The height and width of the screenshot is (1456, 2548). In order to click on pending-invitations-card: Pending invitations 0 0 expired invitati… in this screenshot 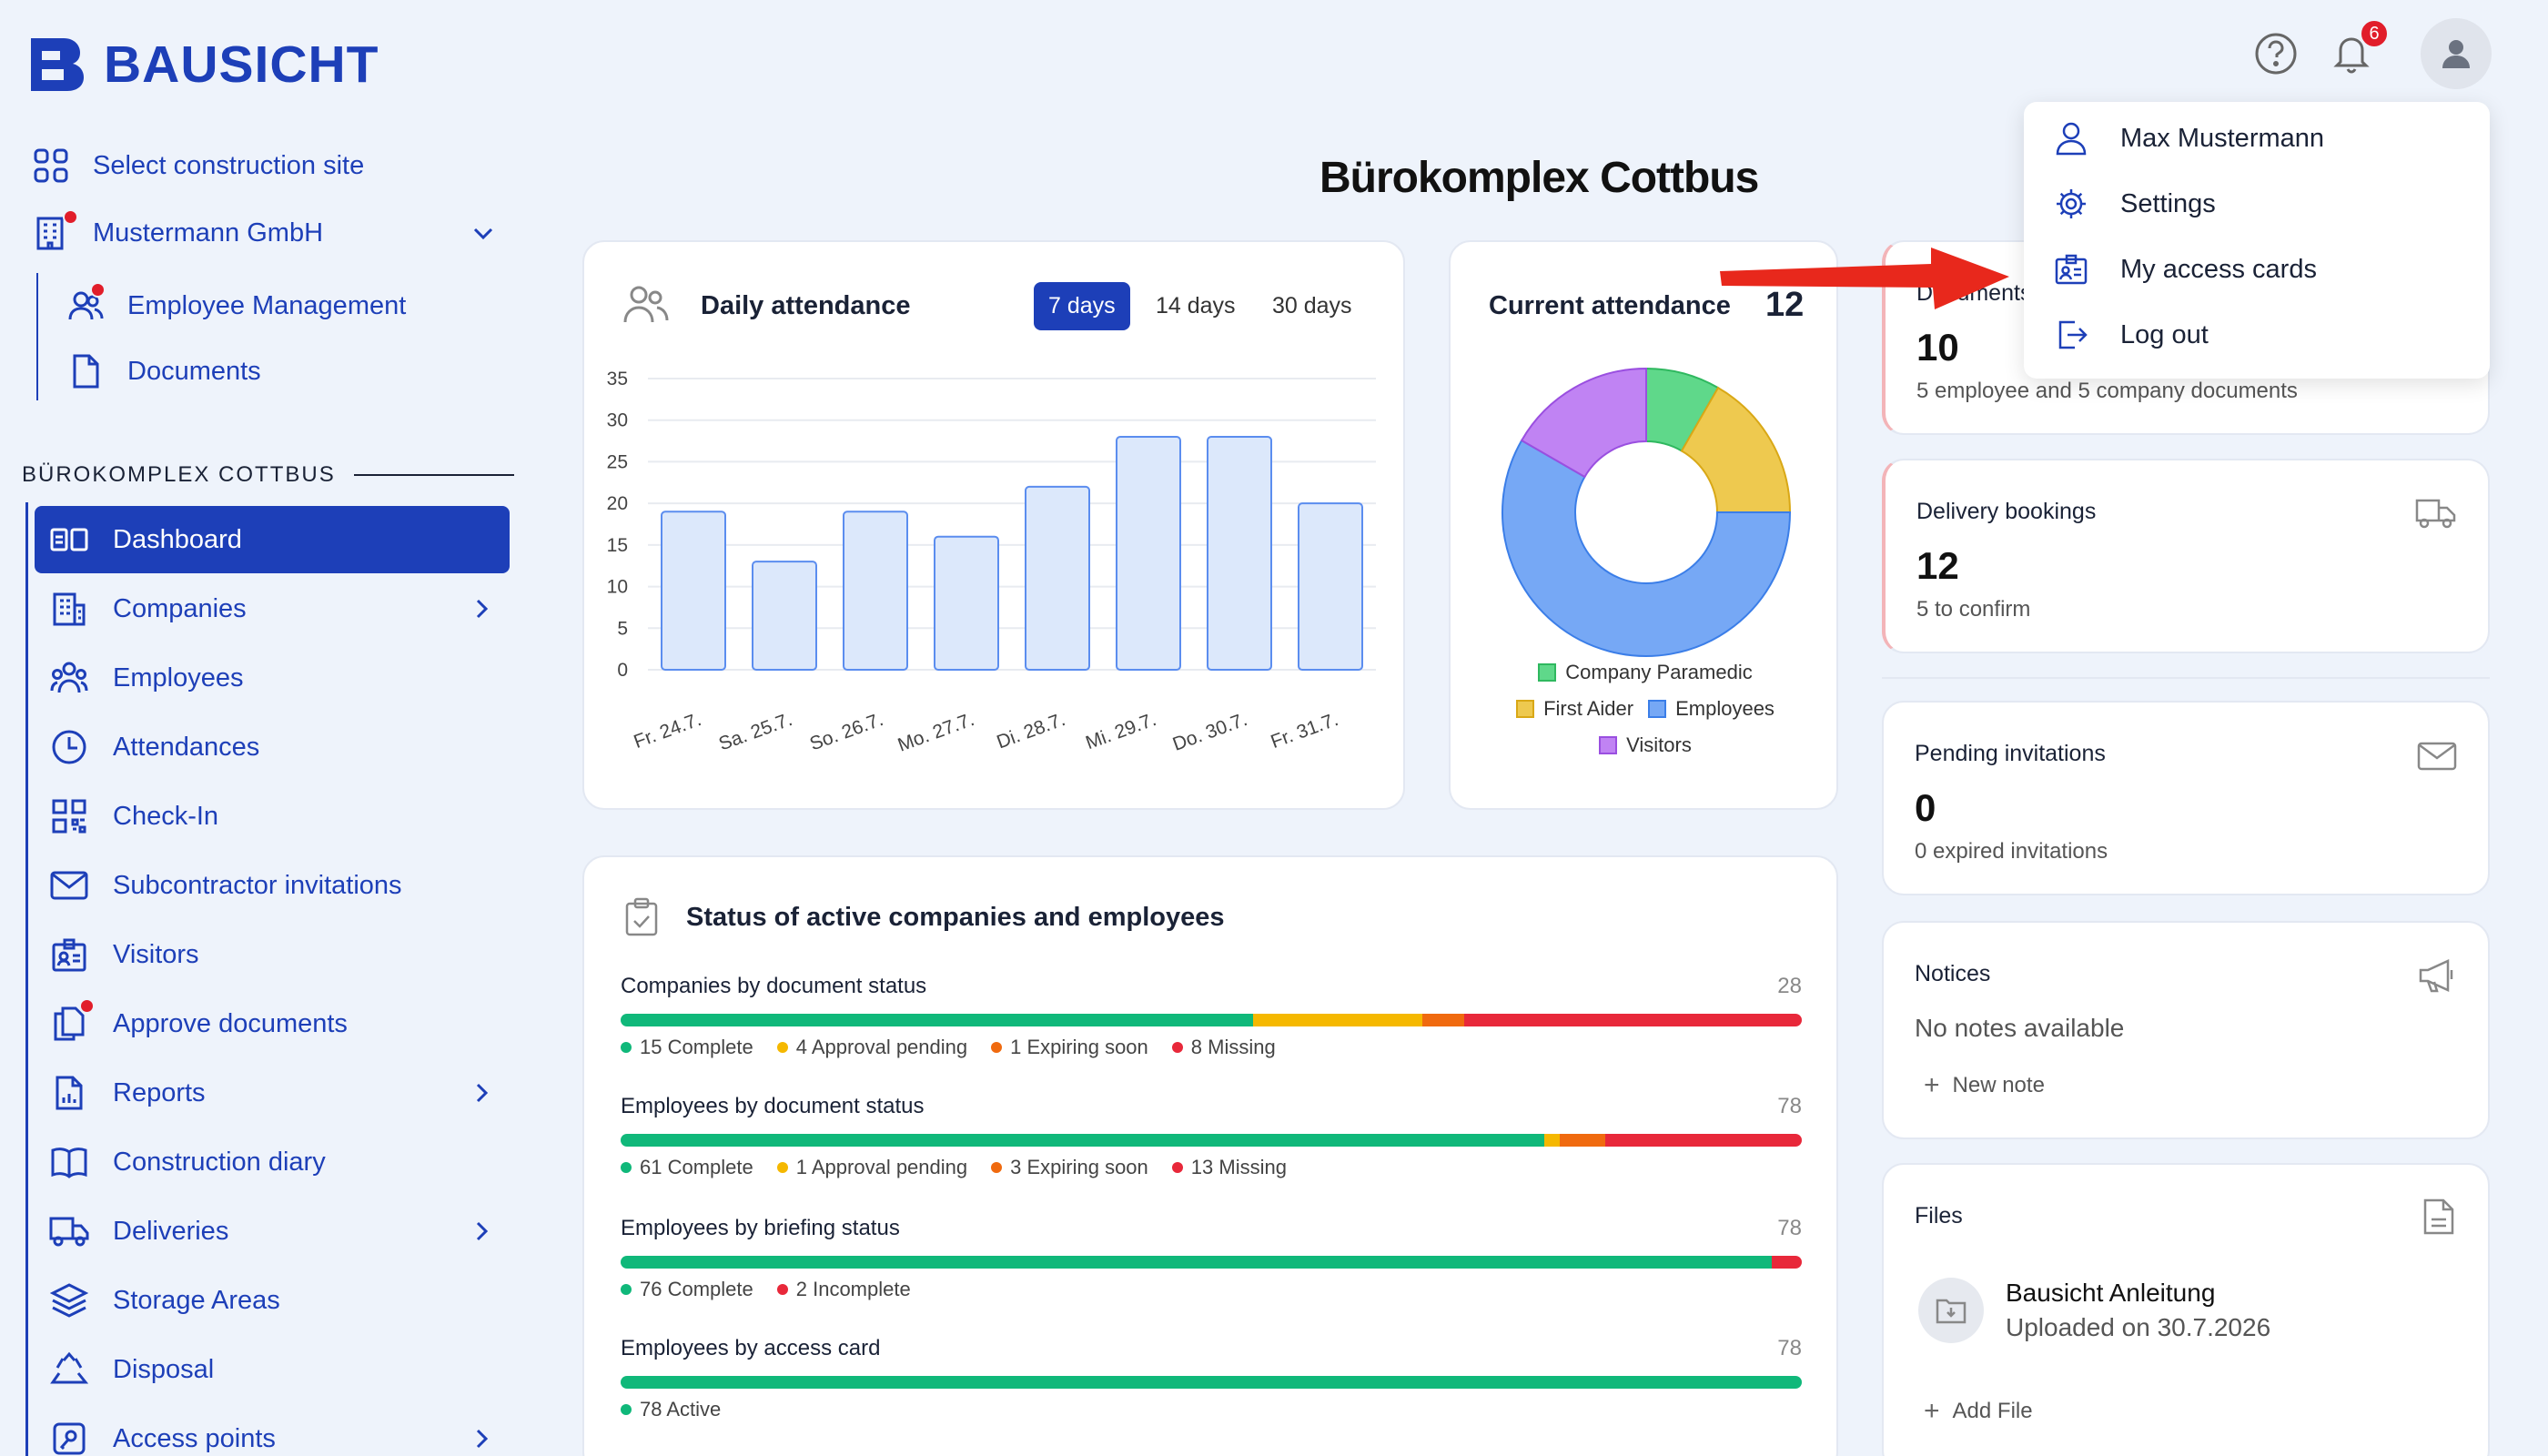, I will do `click(2186, 798)`.